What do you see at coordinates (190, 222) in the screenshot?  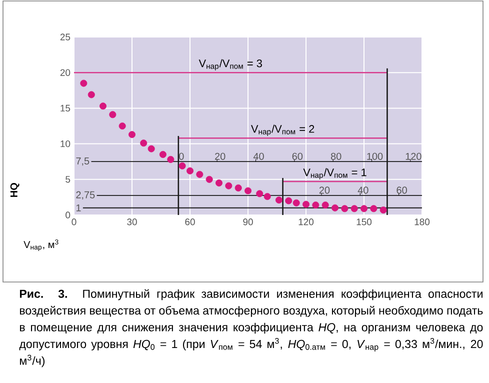 I see `x-tick-label: 60` at bounding box center [190, 222].